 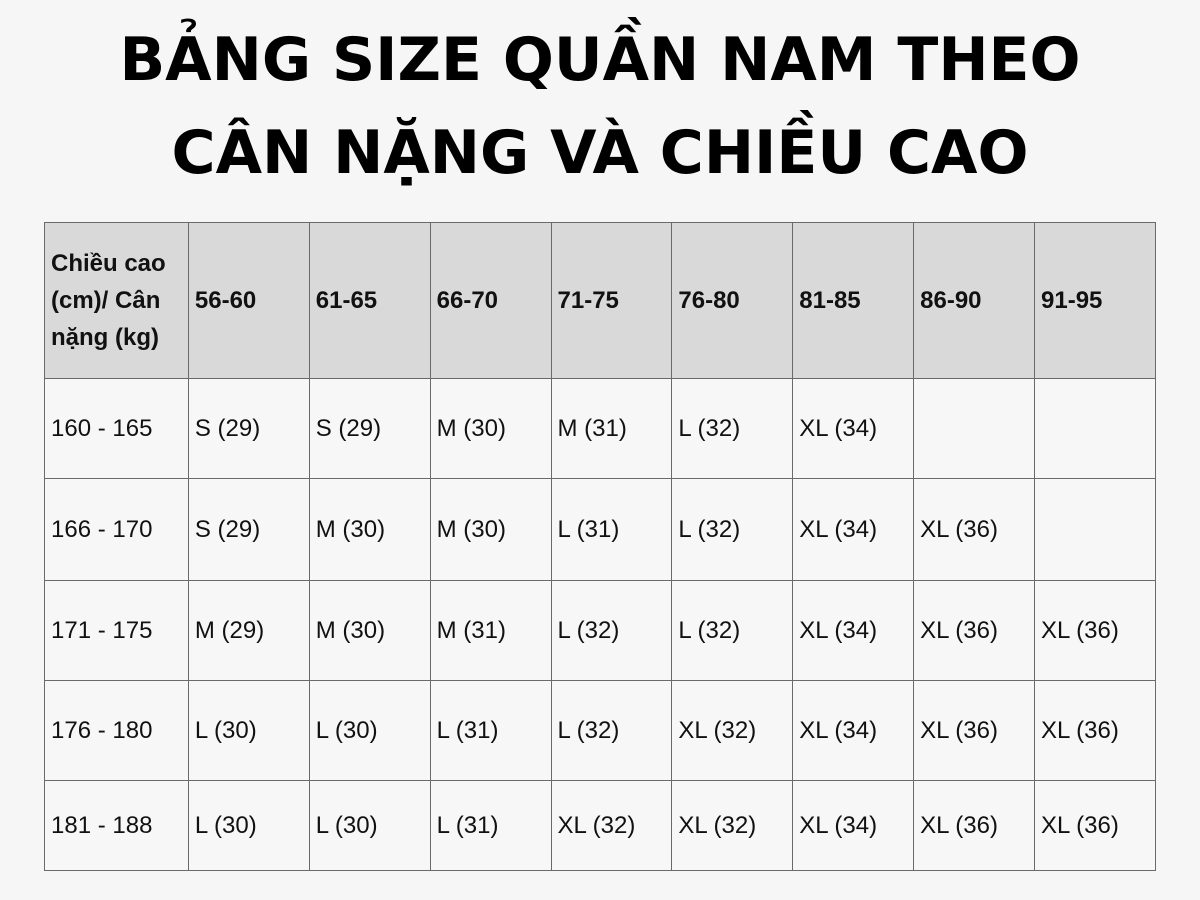 What do you see at coordinates (600, 153) in the screenshot?
I see `page-title-line-2: CÂN NẶNG VÀ CHIỀU CAO` at bounding box center [600, 153].